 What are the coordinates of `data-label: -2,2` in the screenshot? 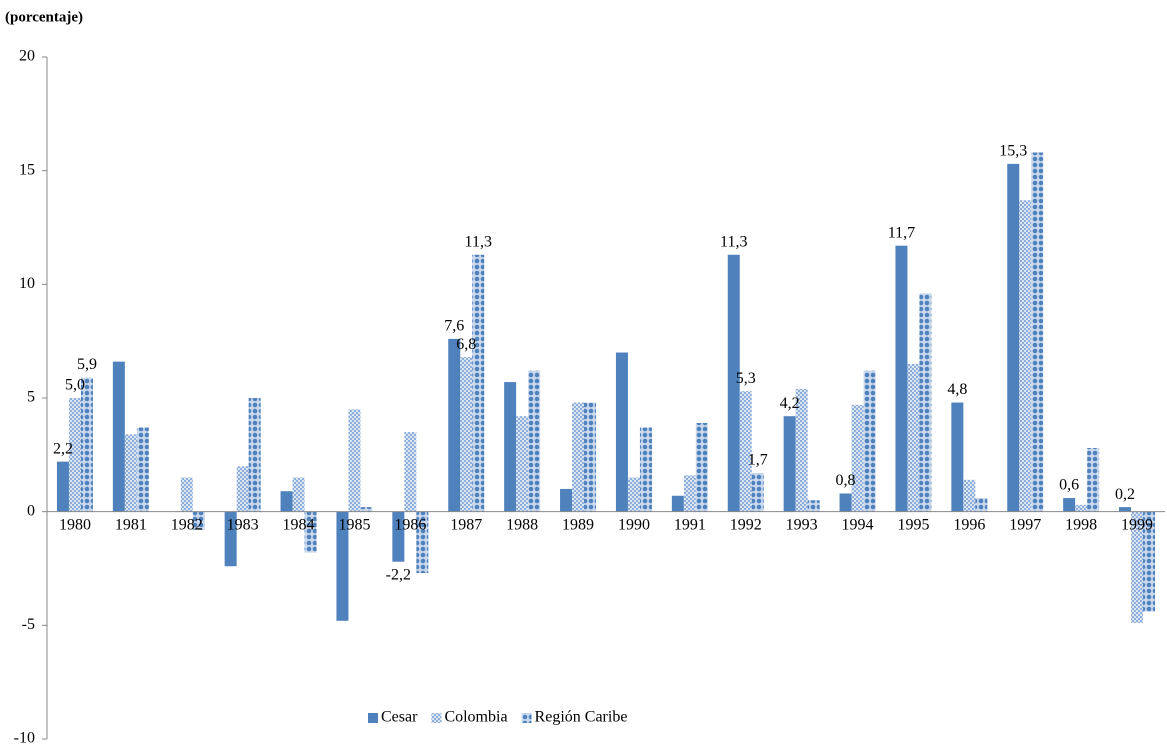 It's located at (398, 574).